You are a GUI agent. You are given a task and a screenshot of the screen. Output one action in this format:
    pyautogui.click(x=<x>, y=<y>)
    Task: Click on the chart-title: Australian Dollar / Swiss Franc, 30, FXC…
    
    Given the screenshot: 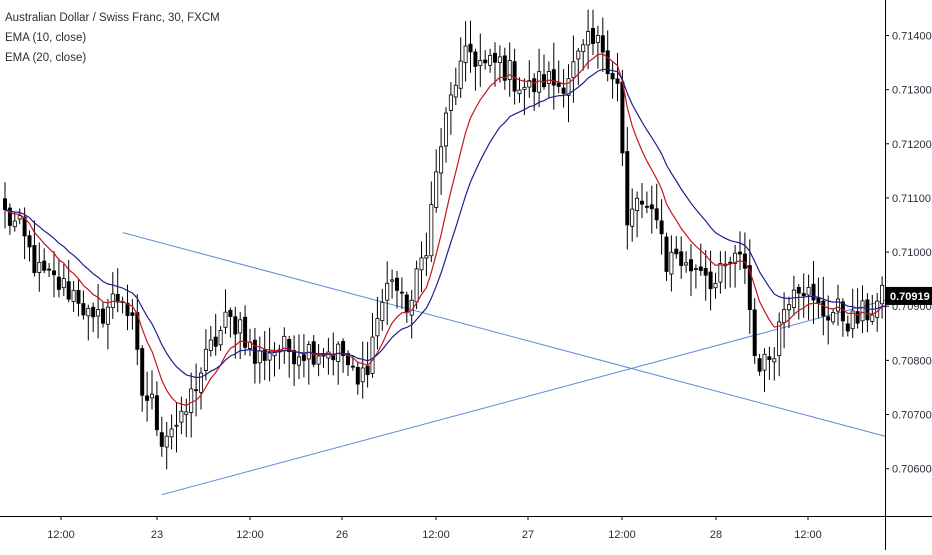 What is the action you would take?
    pyautogui.click(x=112, y=18)
    